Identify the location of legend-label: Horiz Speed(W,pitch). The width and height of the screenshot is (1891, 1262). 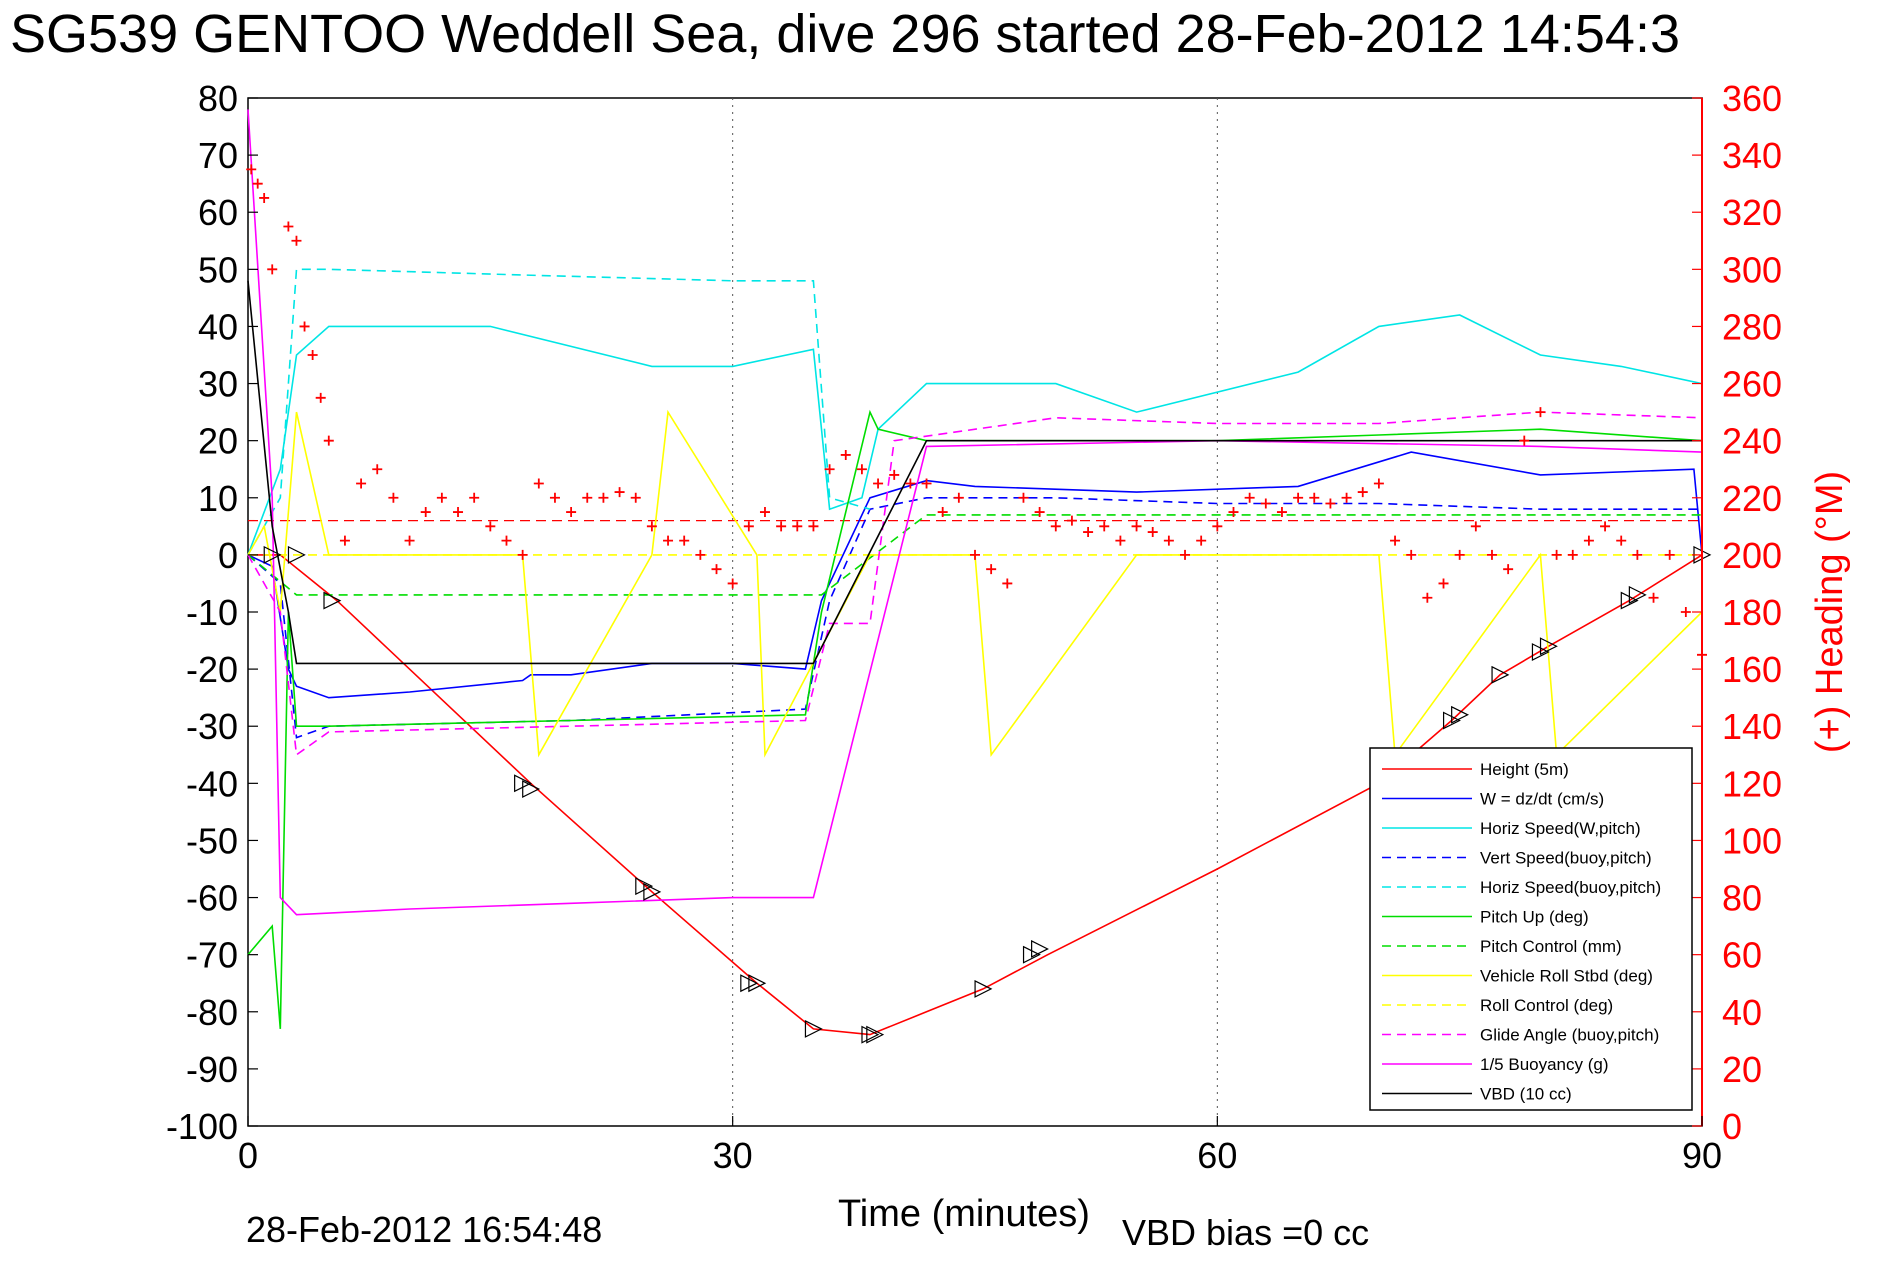
(1560, 828).